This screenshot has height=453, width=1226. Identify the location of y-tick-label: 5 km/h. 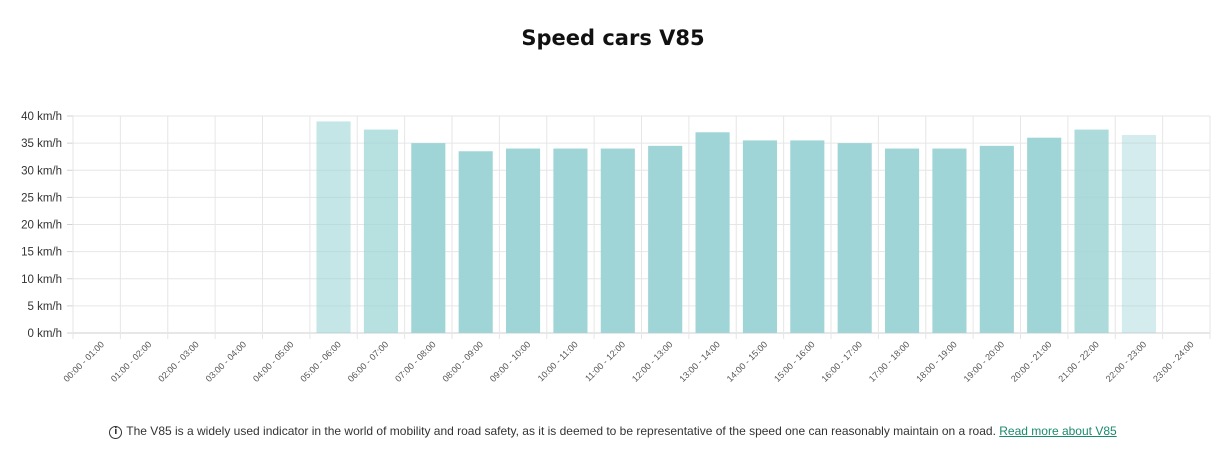
(44, 307).